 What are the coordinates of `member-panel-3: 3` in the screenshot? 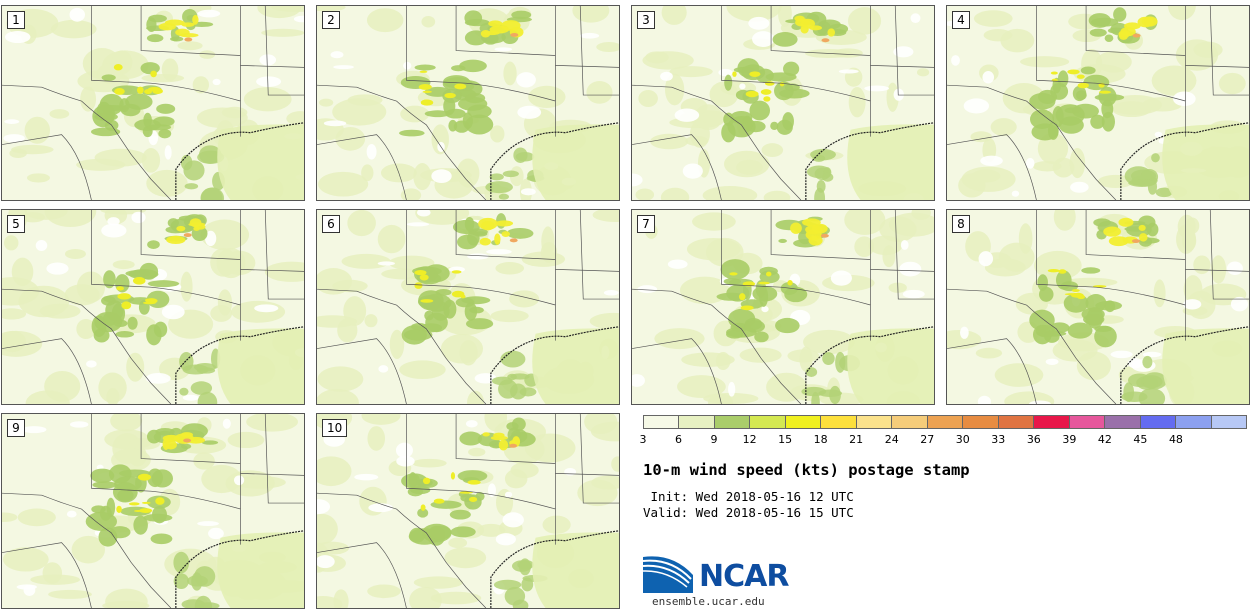 It's located at (783, 103).